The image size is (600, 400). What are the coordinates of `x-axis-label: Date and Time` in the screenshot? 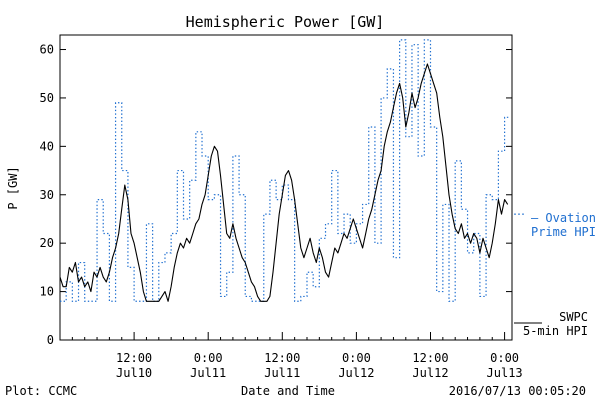 It's located at (288, 391).